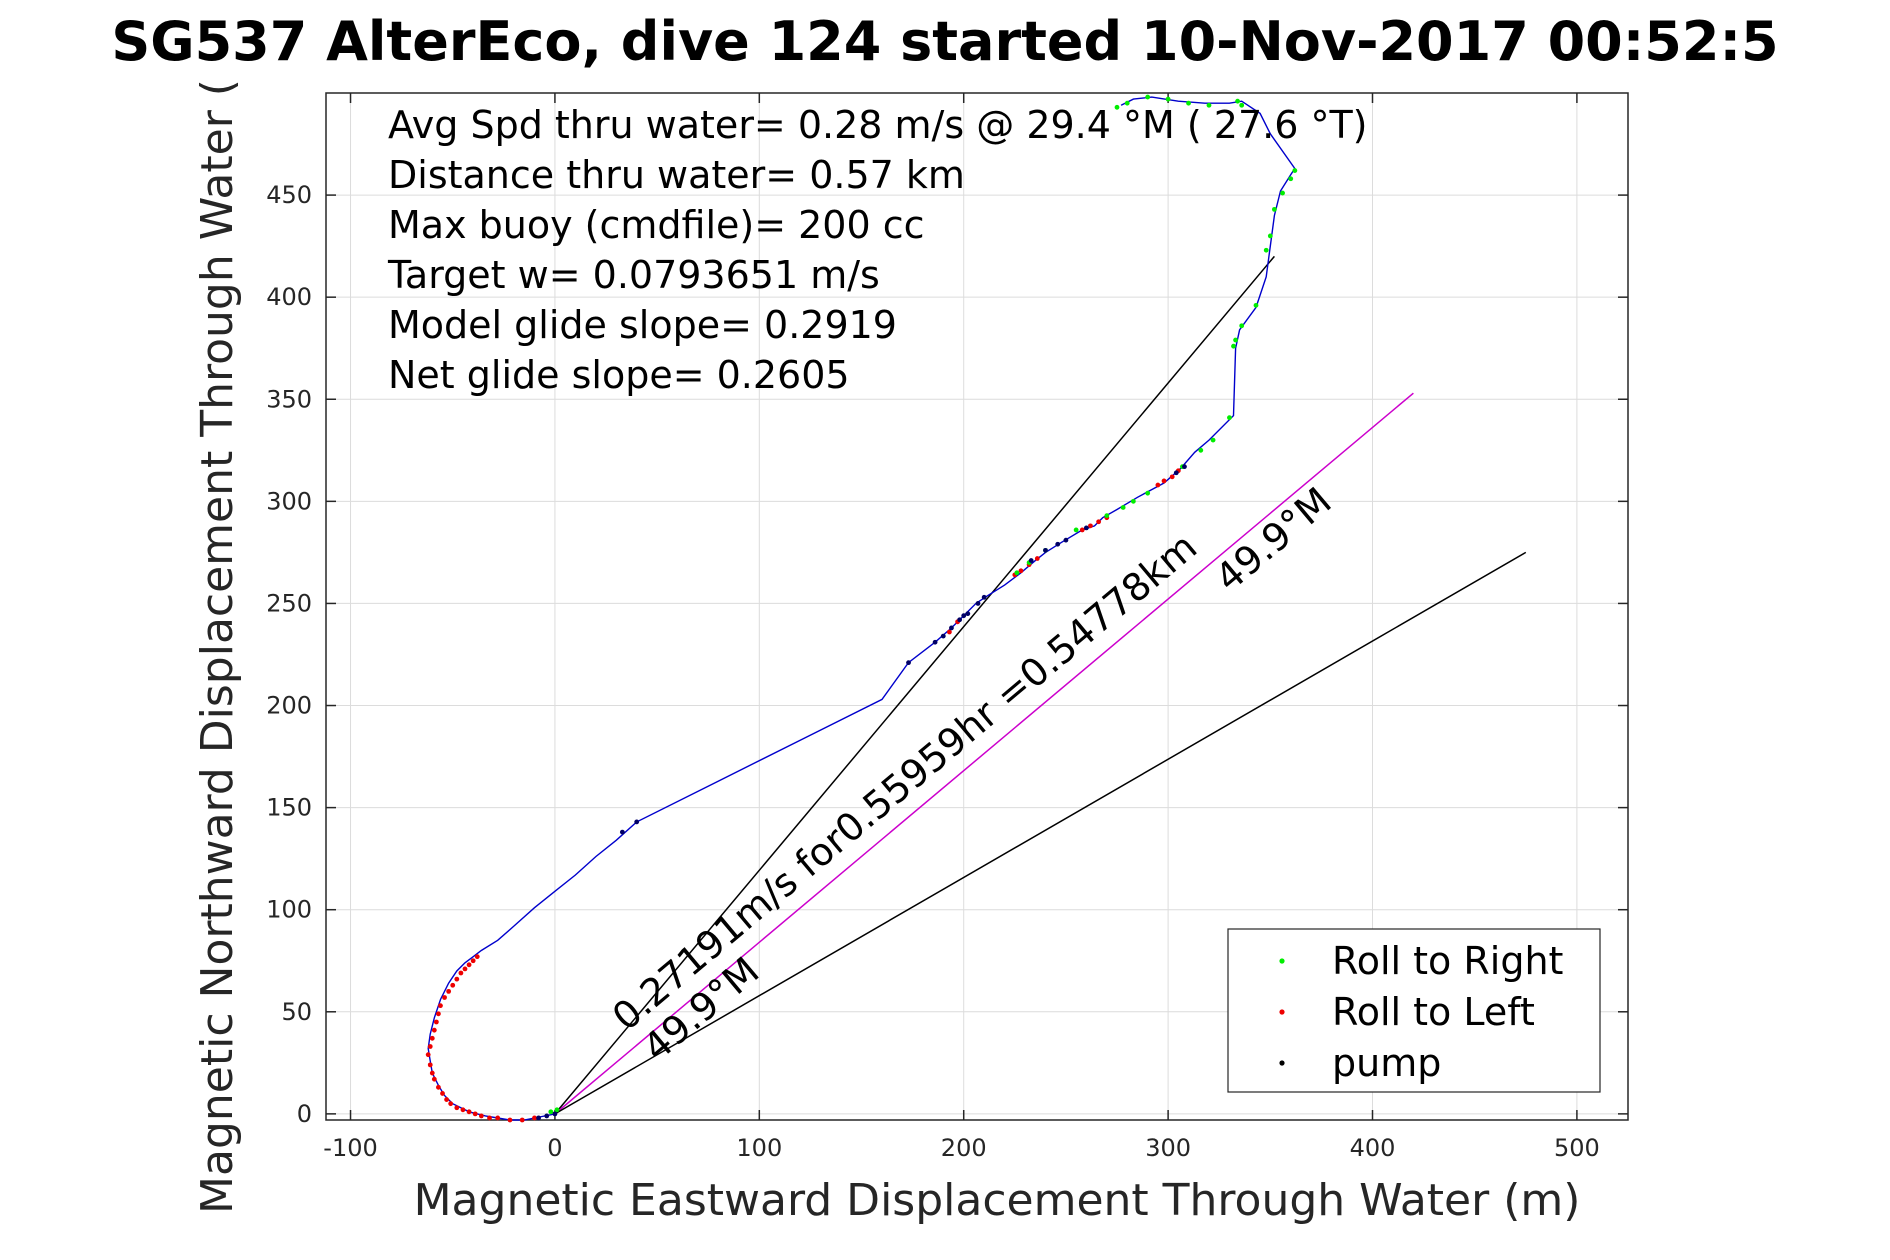 The width and height of the screenshot is (1890, 1260). Describe the element at coordinates (759, 1148) in the screenshot. I see `x-tick-label: 100` at that location.